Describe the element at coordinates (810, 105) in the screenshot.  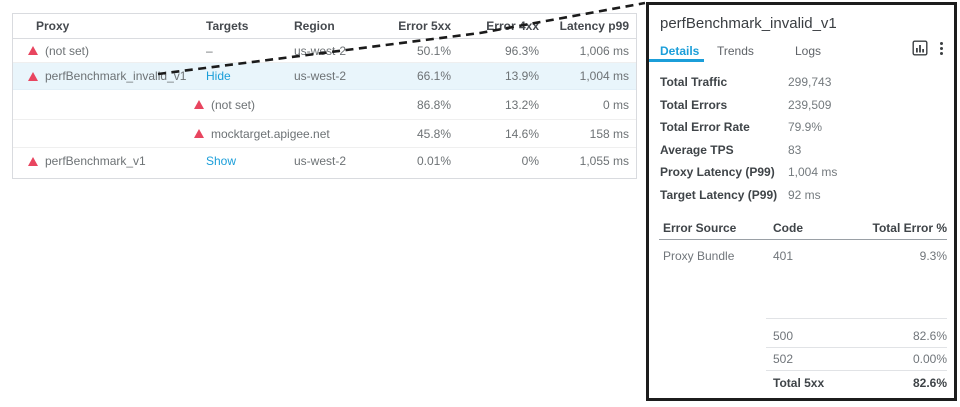
I see `metric-value: 239,509` at that location.